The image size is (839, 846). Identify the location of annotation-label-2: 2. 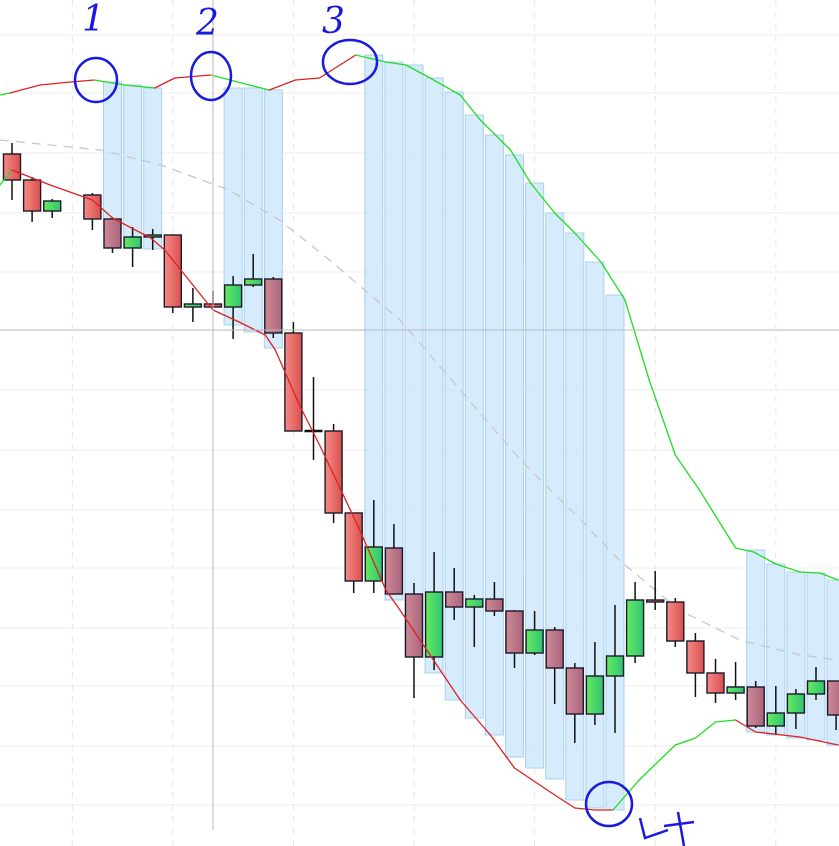
(207, 23).